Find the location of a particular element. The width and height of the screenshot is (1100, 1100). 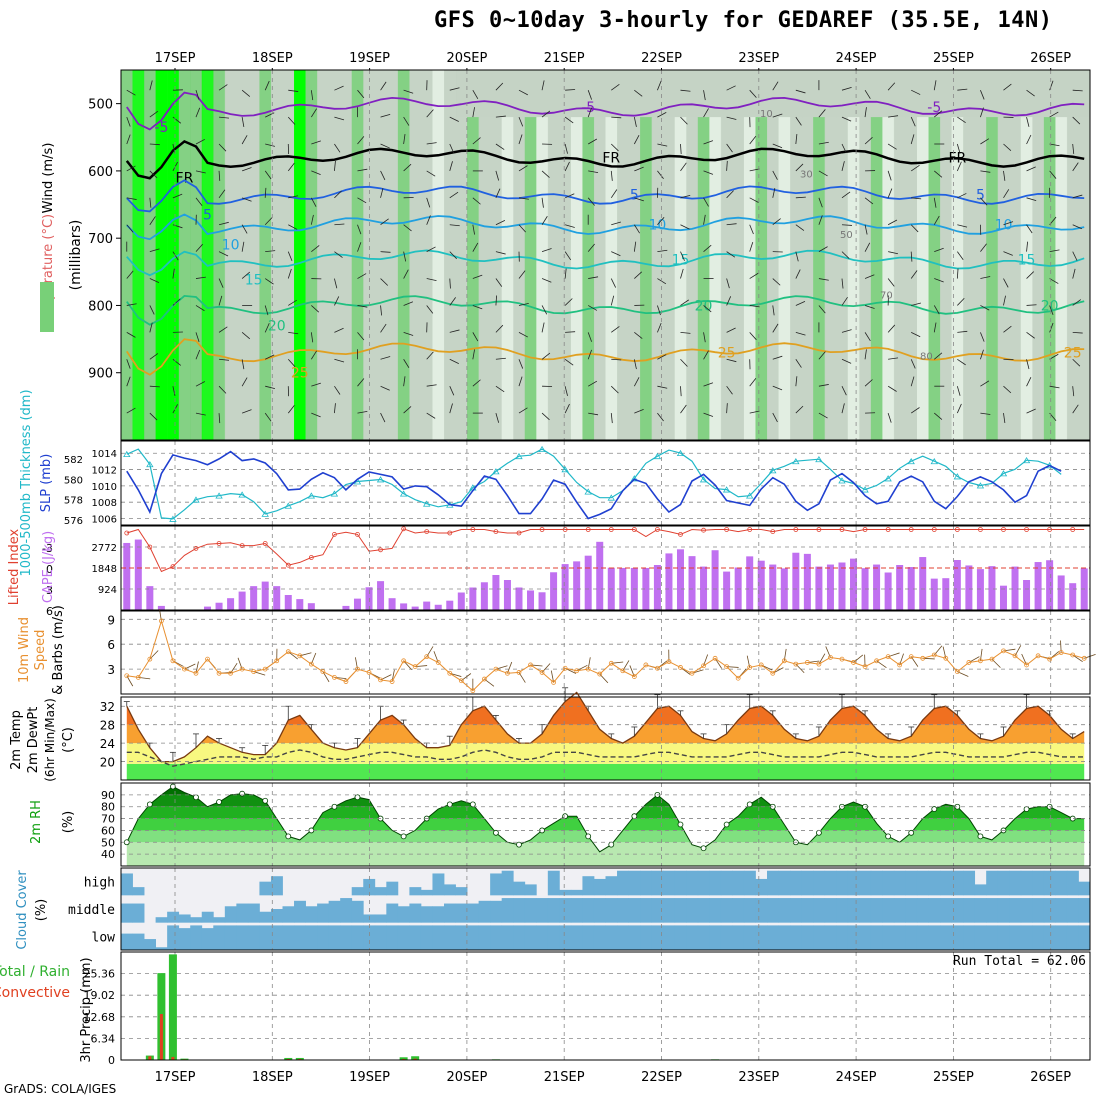

rh2m-tick-label: 90 is located at coordinates (108, 795).